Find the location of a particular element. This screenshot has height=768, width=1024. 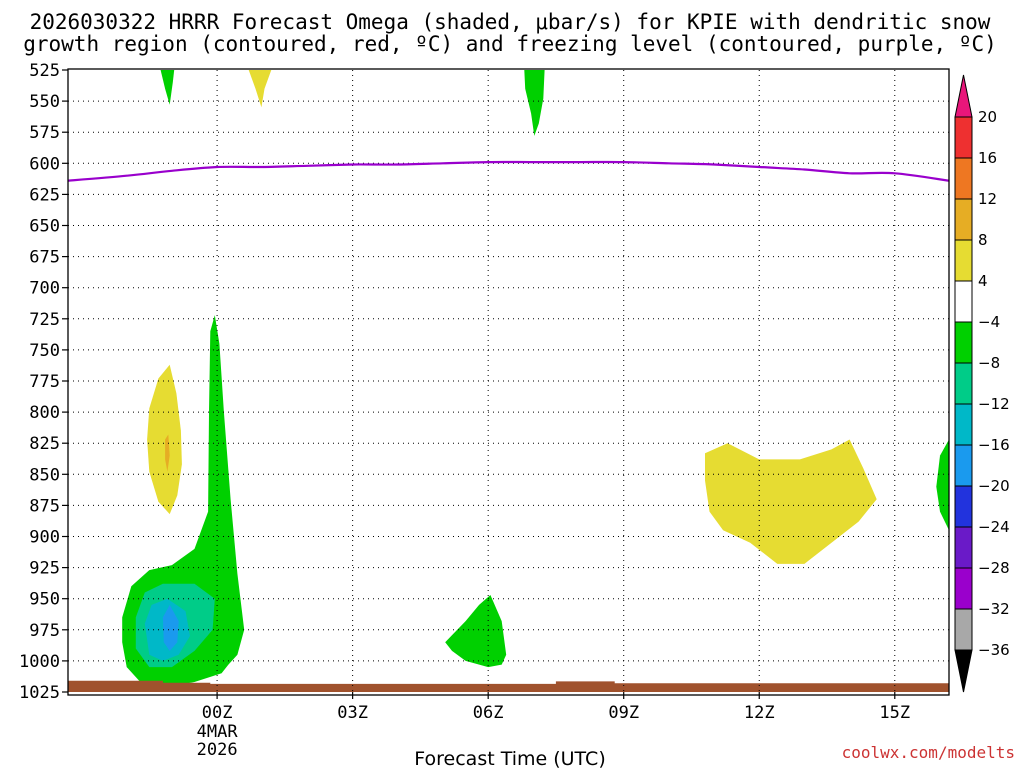

y-tick-label: 600 is located at coordinates (44, 164).